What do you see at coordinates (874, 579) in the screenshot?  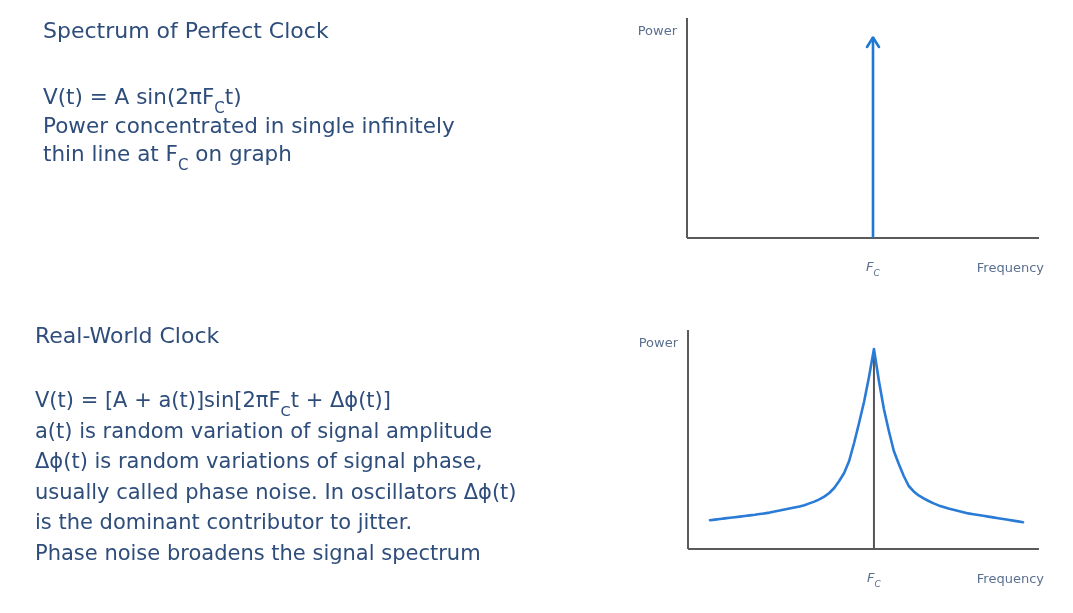 I see `text: F$_{C}$` at bounding box center [874, 579].